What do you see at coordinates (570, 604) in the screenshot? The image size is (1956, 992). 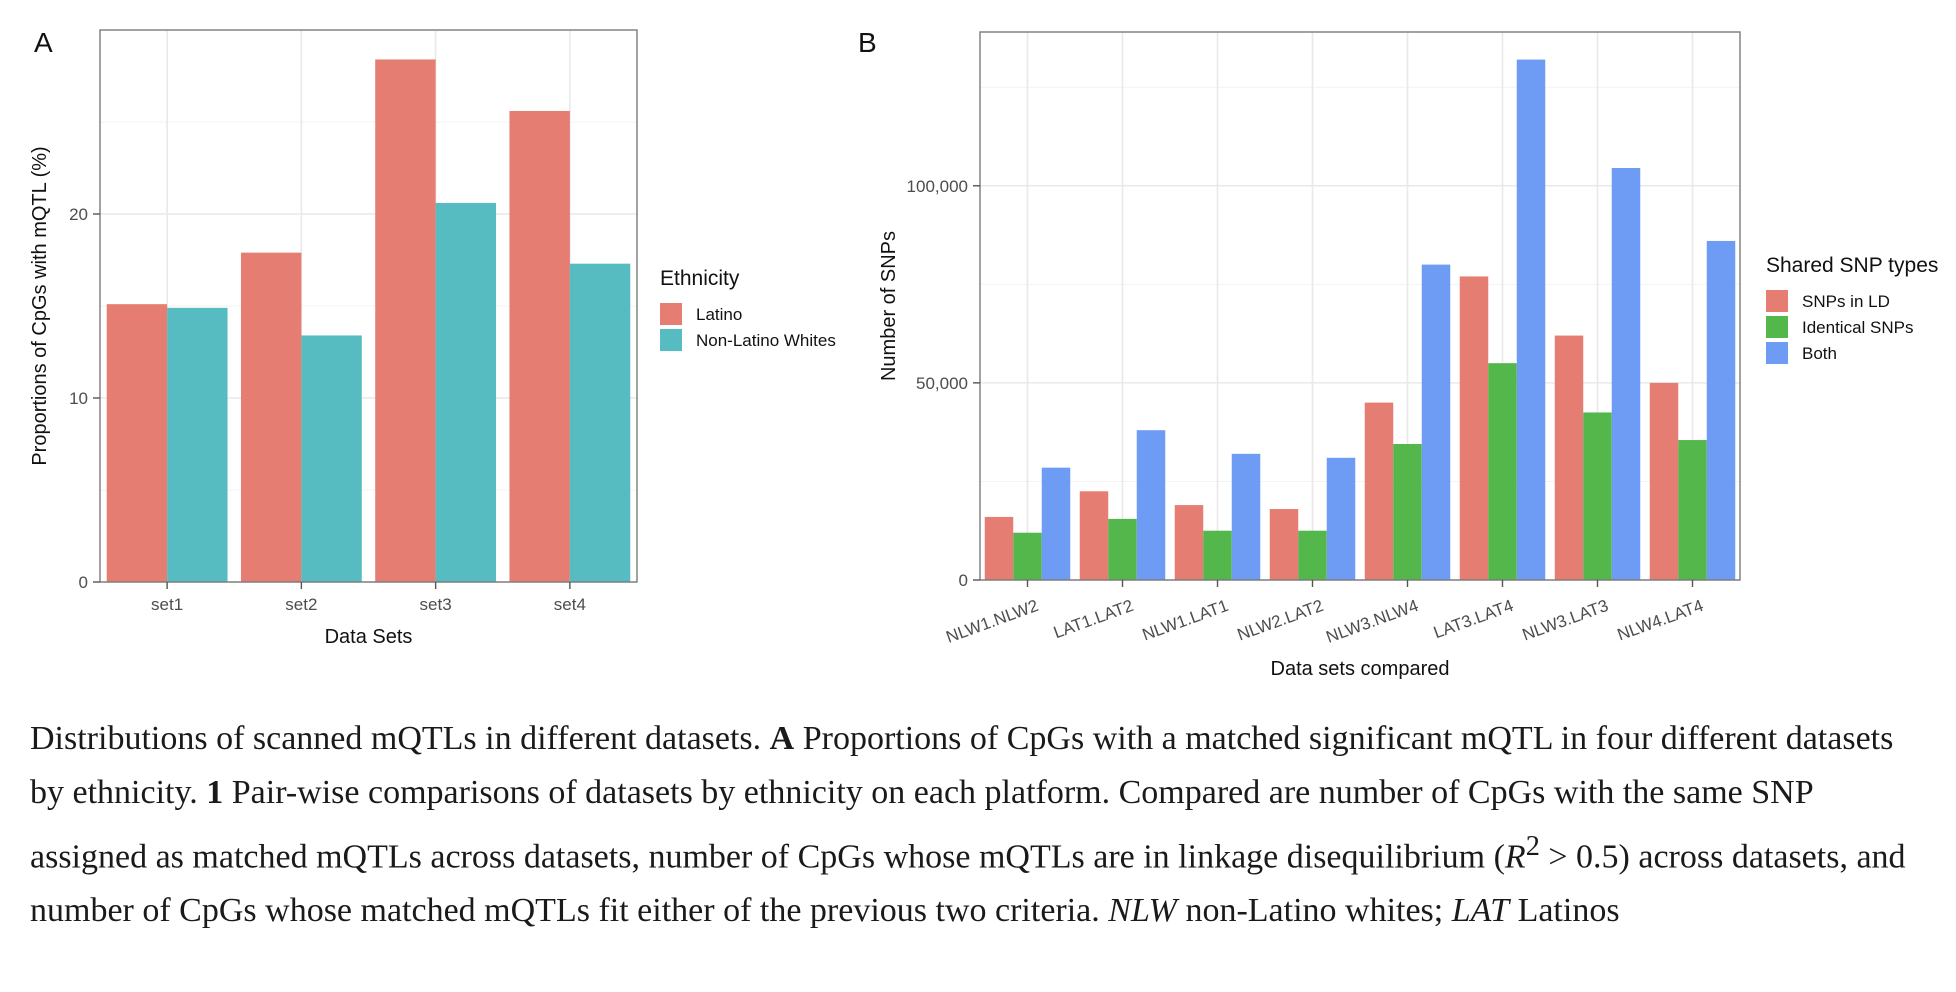 I see `chart-a-x-tick-label: set4` at bounding box center [570, 604].